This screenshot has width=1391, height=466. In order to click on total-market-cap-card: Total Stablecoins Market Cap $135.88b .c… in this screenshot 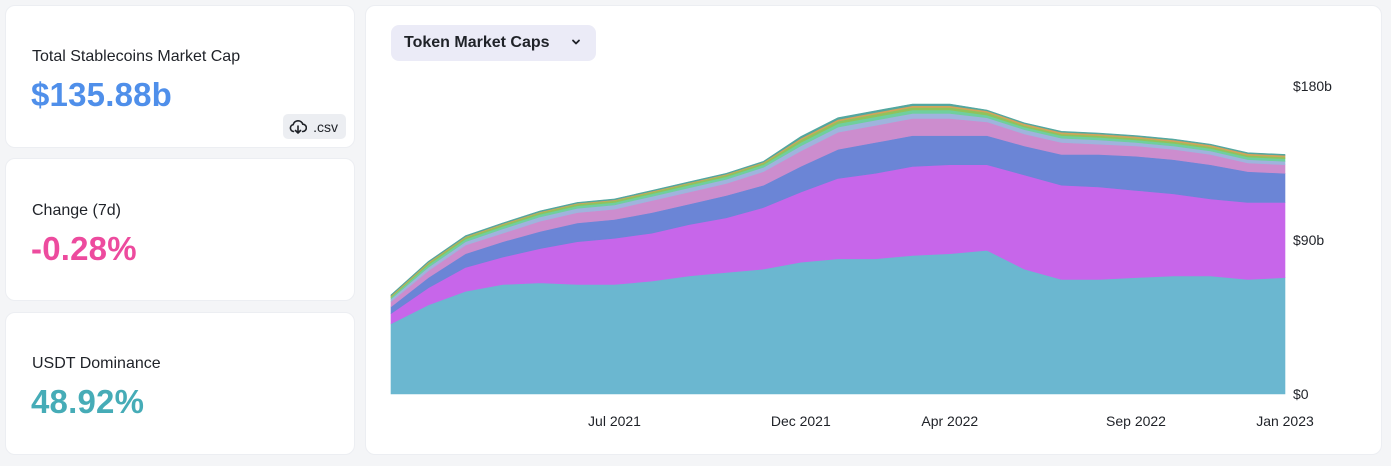, I will do `click(180, 76)`.